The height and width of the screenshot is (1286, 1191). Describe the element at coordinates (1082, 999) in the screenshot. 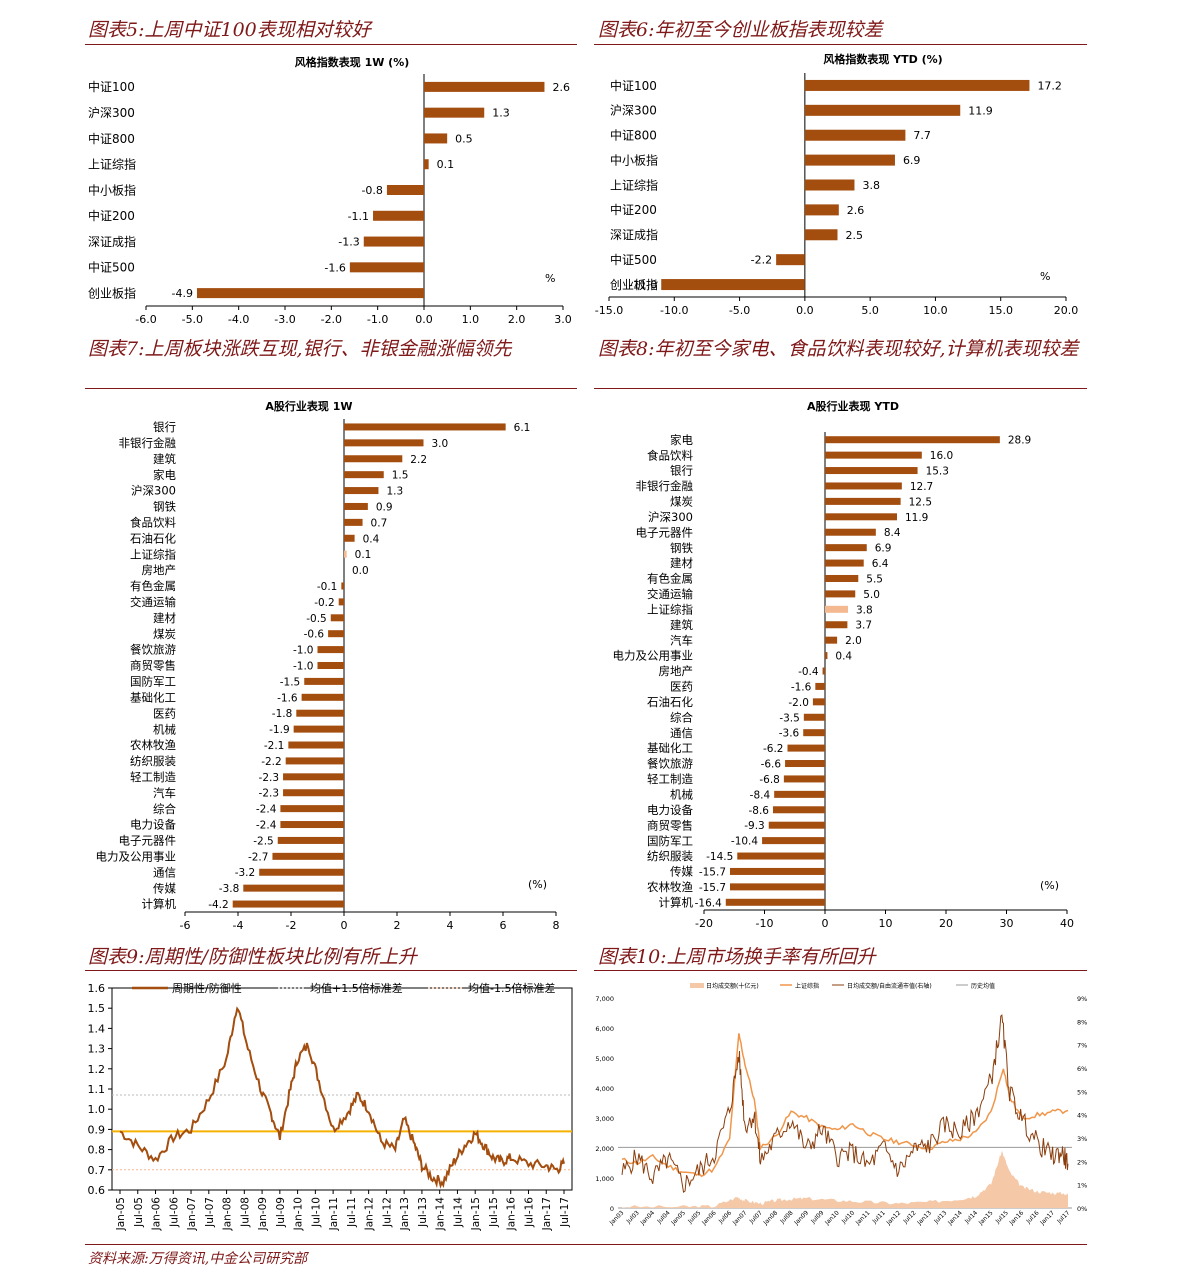

I see `y-right-tick-label: 9%` at that location.